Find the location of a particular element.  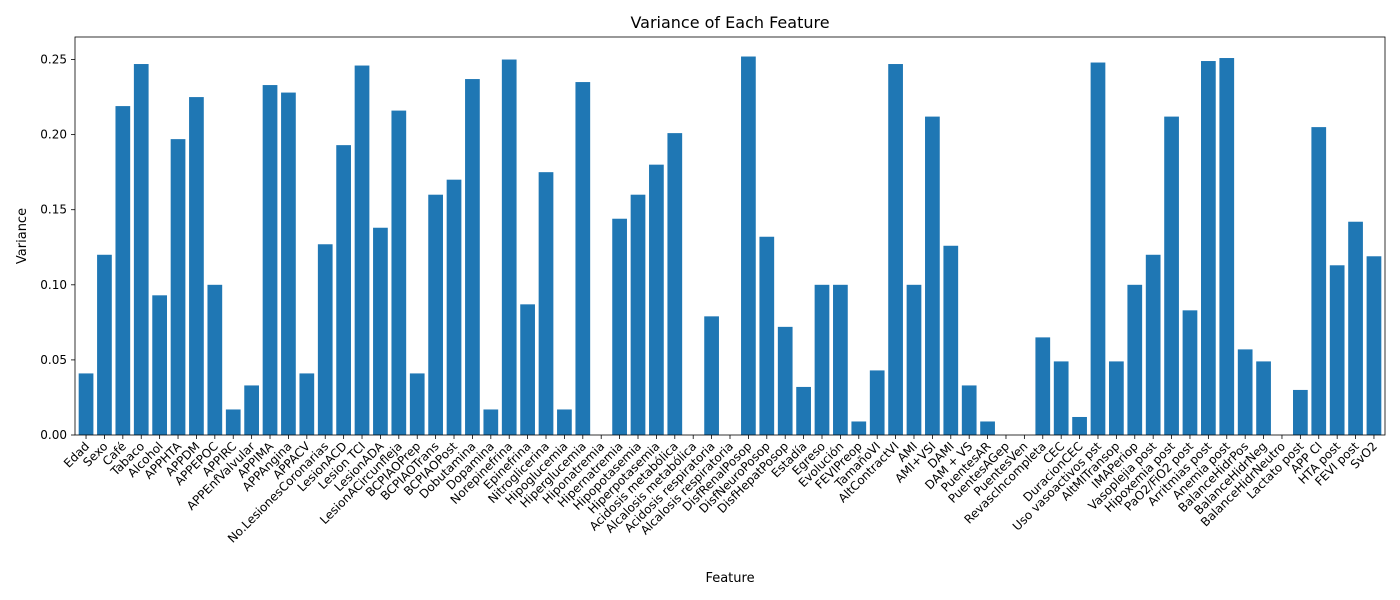

y-axis: 0.00 0.05 0.10 0.15 0.20 0.25 is located at coordinates (57, 247).